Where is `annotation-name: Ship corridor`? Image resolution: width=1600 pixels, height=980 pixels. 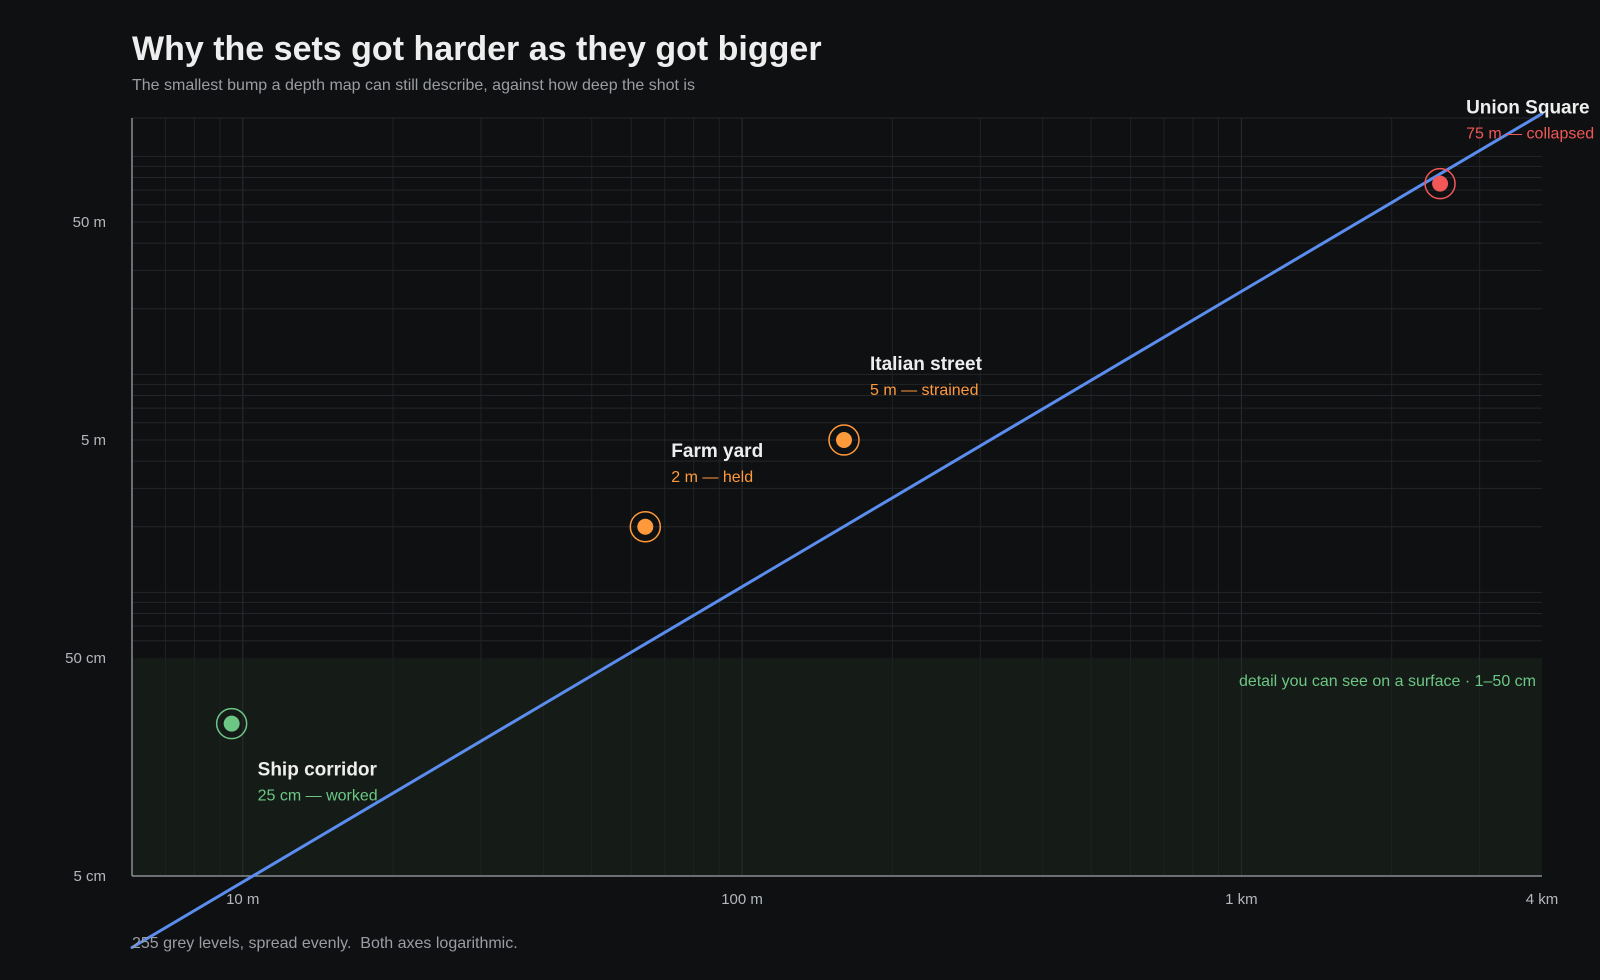
annotation-name: Ship corridor is located at coordinates (318, 770).